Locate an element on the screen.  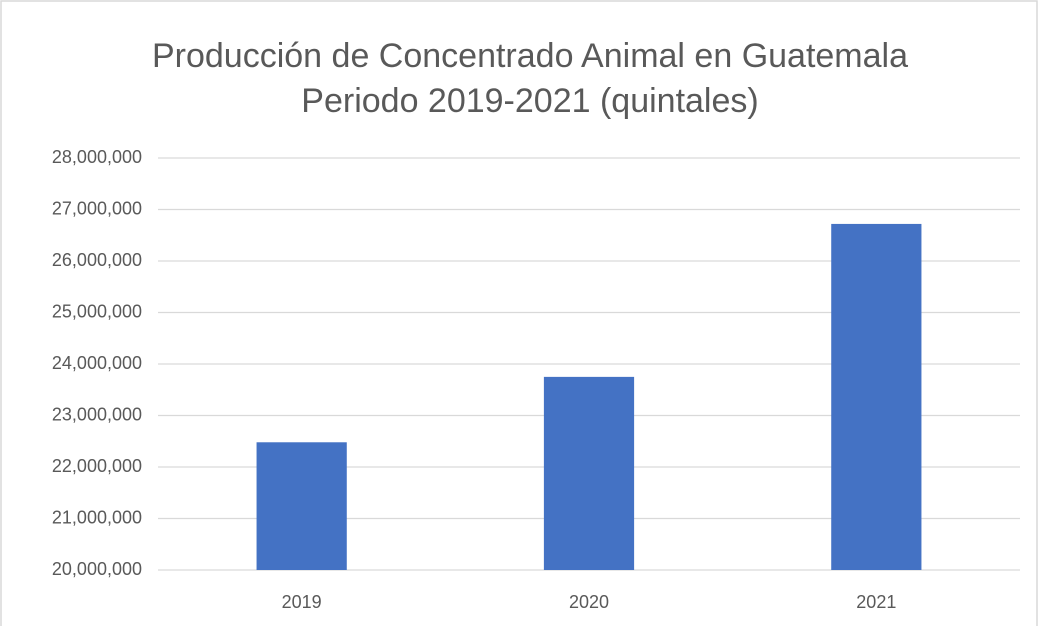
y-tick-label: 23,000,000 is located at coordinates (97, 414).